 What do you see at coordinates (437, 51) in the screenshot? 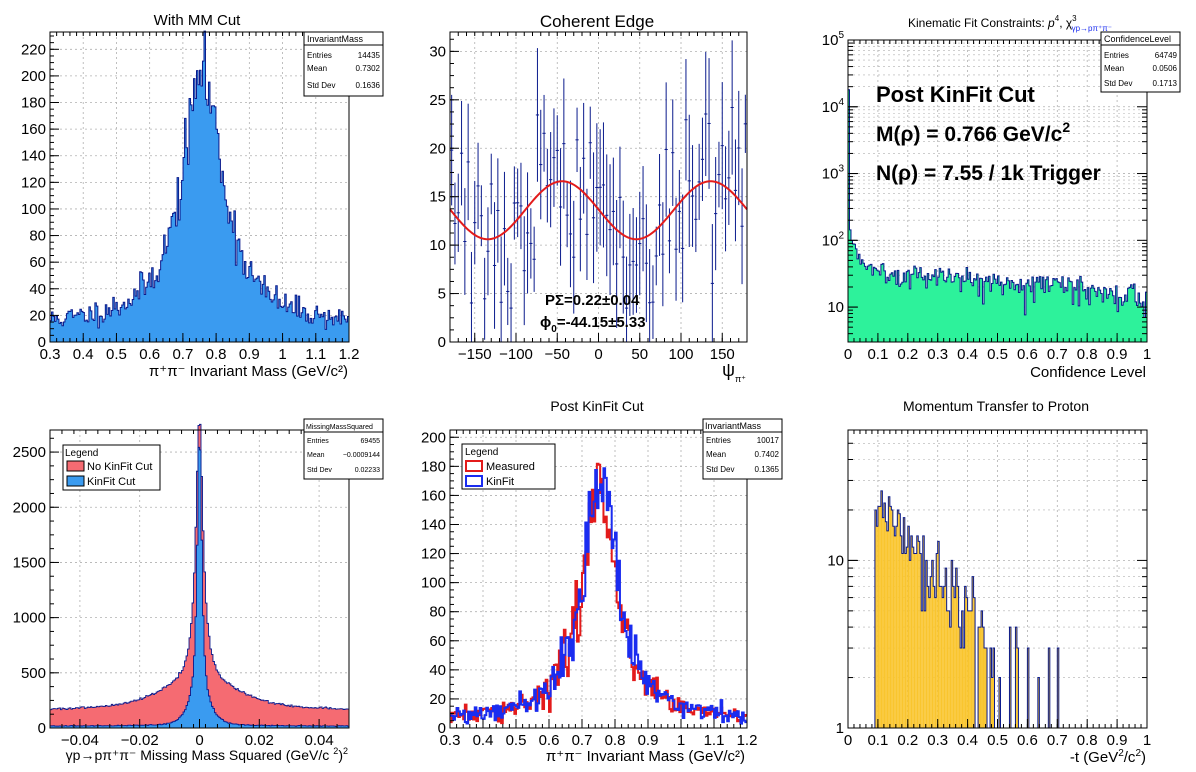
I see `y-tick-label: 30` at bounding box center [437, 51].